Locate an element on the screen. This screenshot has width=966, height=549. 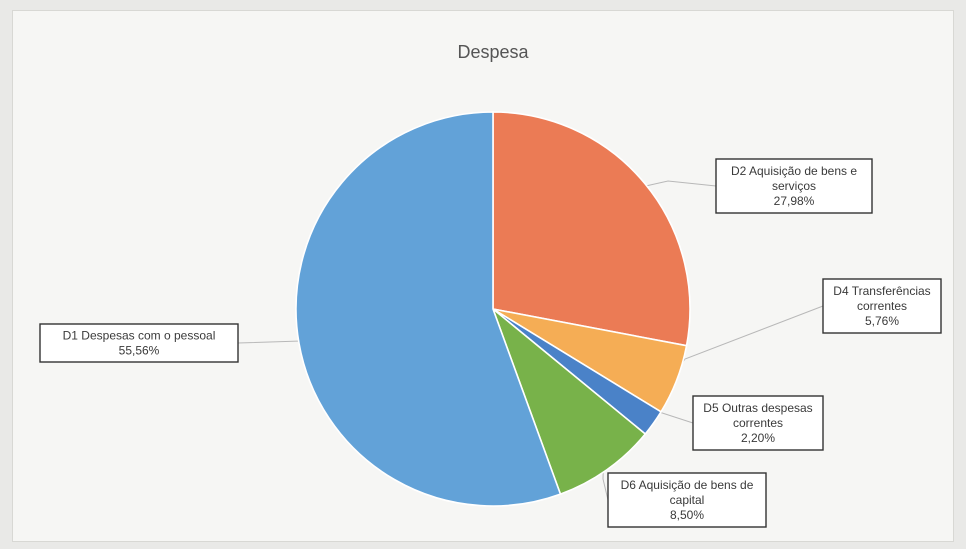
data-label-line: D5 Outras despesas is located at coordinates (757, 408).